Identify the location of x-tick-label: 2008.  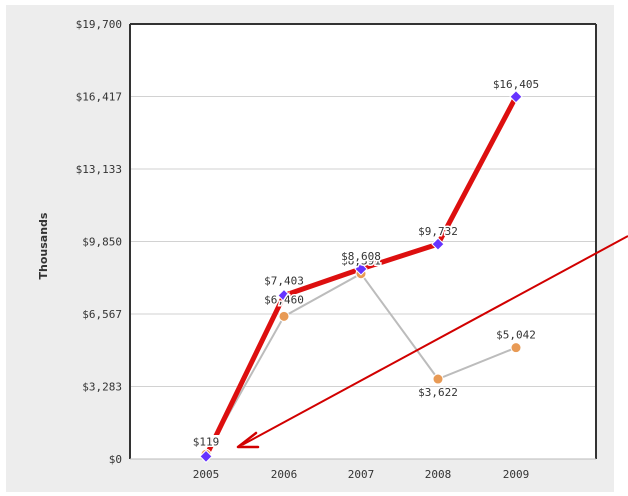
(438, 474).